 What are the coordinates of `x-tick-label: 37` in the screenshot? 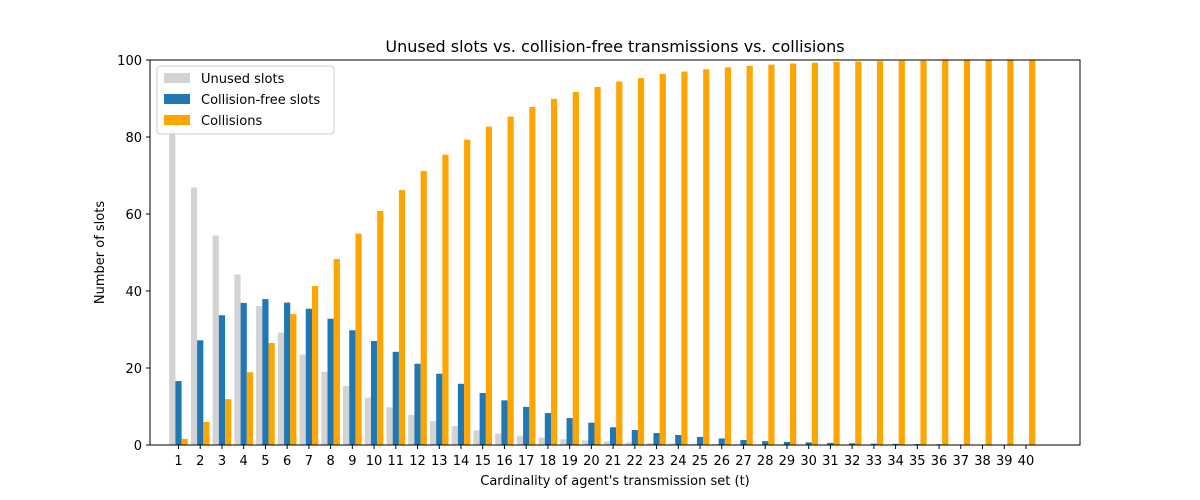 It's located at (961, 461).